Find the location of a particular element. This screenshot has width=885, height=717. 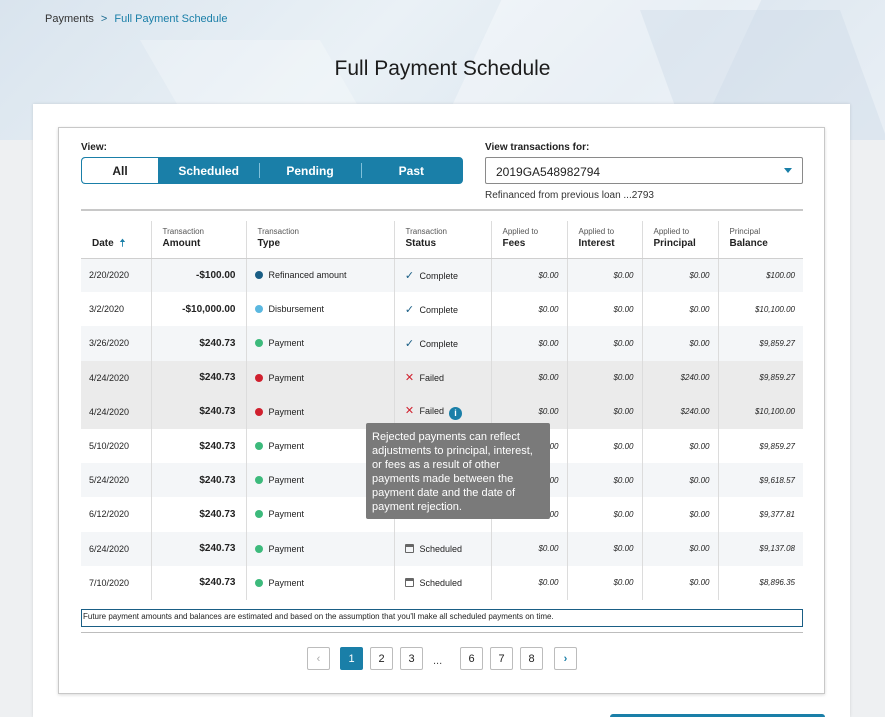

page-1-button: 1 is located at coordinates (351, 658).